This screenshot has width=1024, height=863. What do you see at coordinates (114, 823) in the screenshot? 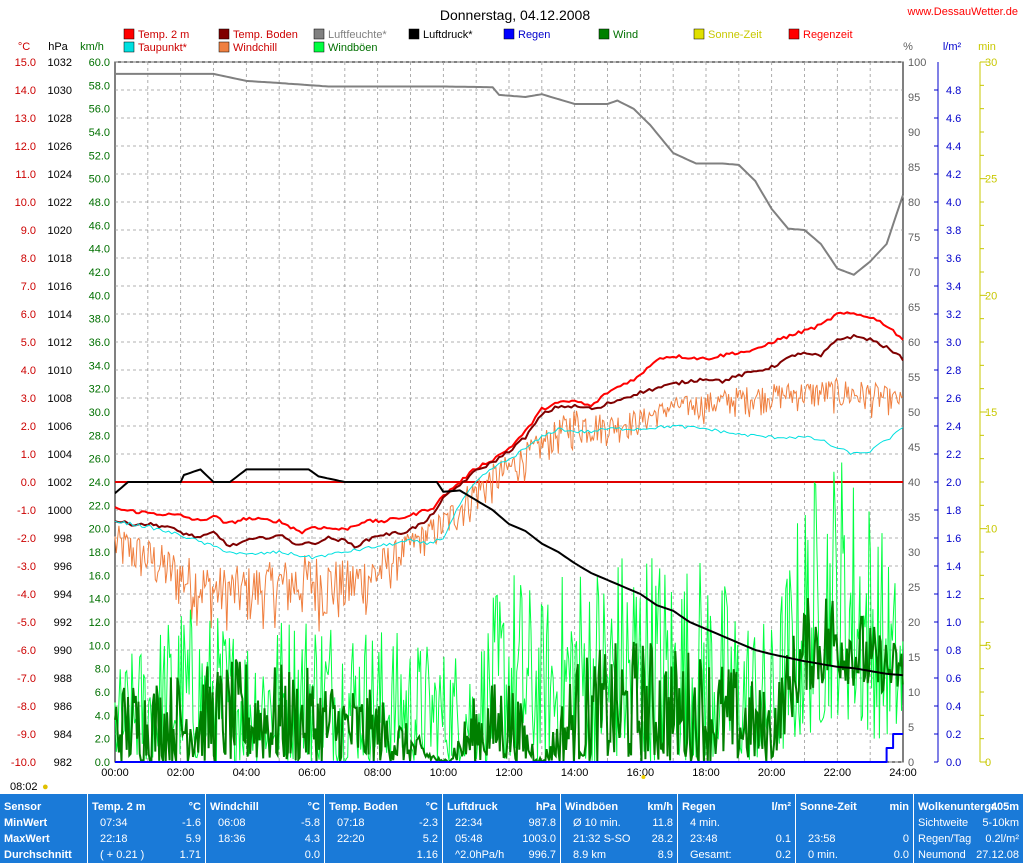
I see `stats-label: 07:34` at bounding box center [114, 823].